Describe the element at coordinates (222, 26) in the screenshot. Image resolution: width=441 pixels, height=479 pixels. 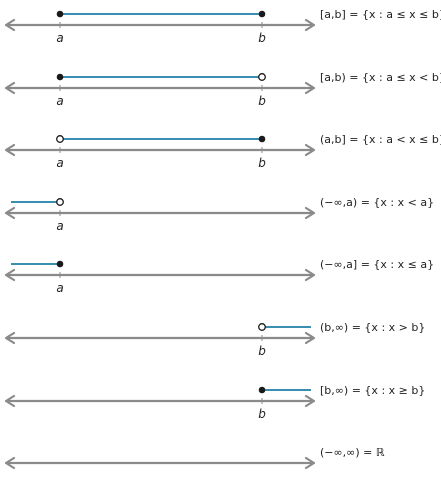
I see `interval-row: a b [a,b] = {x : a ≤ x ≤ b}` at that location.